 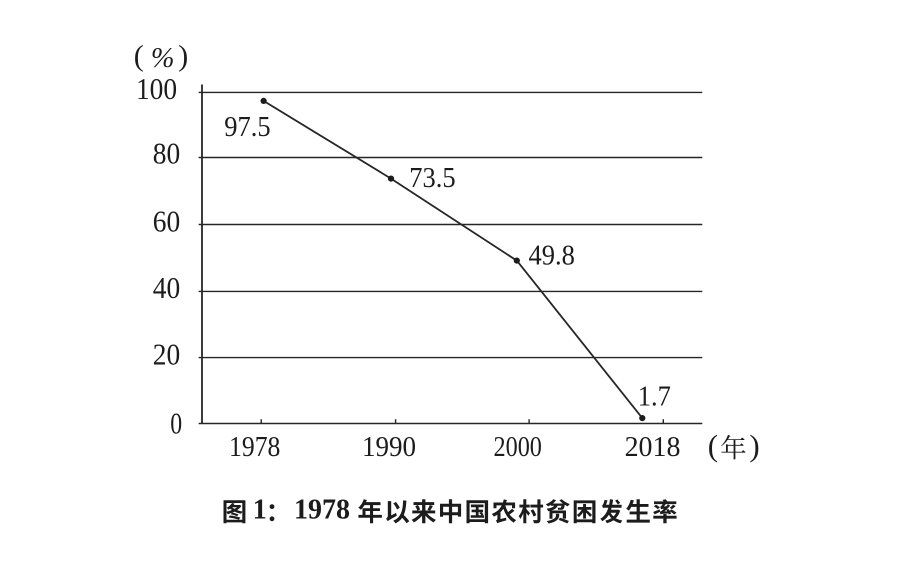 What do you see at coordinates (432, 177) in the screenshot?
I see `svg-text: 73.5` at bounding box center [432, 177].